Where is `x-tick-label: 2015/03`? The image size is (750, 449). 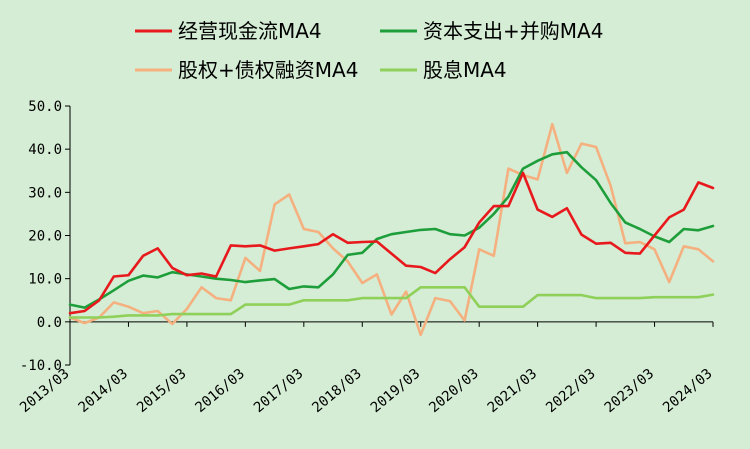 x-tick-label: 2015/03 is located at coordinates (161, 391).